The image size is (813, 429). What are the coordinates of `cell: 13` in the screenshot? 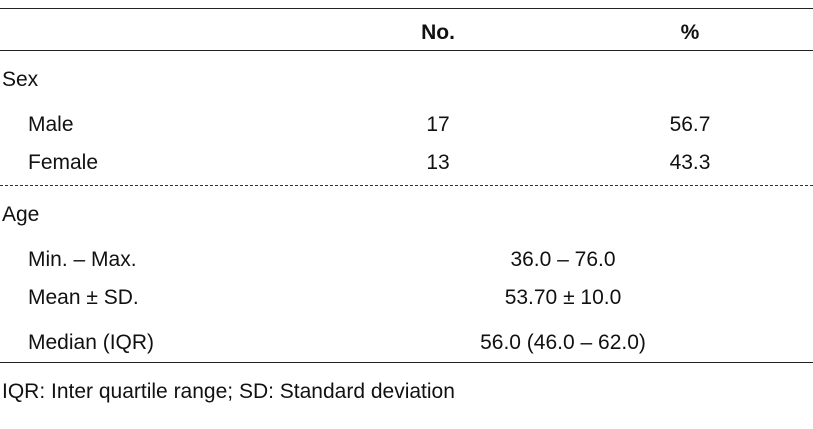 It's located at (438, 162).